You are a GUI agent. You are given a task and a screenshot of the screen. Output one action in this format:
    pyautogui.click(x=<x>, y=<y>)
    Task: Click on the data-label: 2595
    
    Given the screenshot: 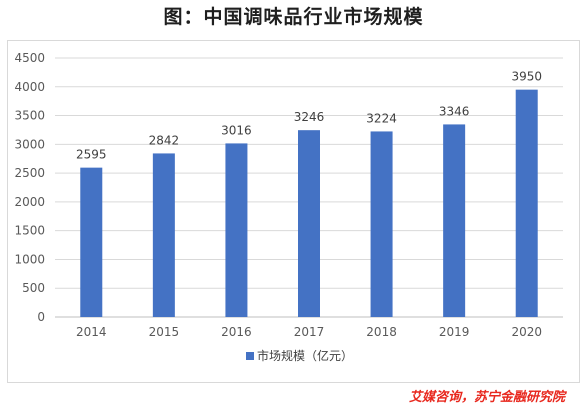 What is the action you would take?
    pyautogui.click(x=91, y=155)
    